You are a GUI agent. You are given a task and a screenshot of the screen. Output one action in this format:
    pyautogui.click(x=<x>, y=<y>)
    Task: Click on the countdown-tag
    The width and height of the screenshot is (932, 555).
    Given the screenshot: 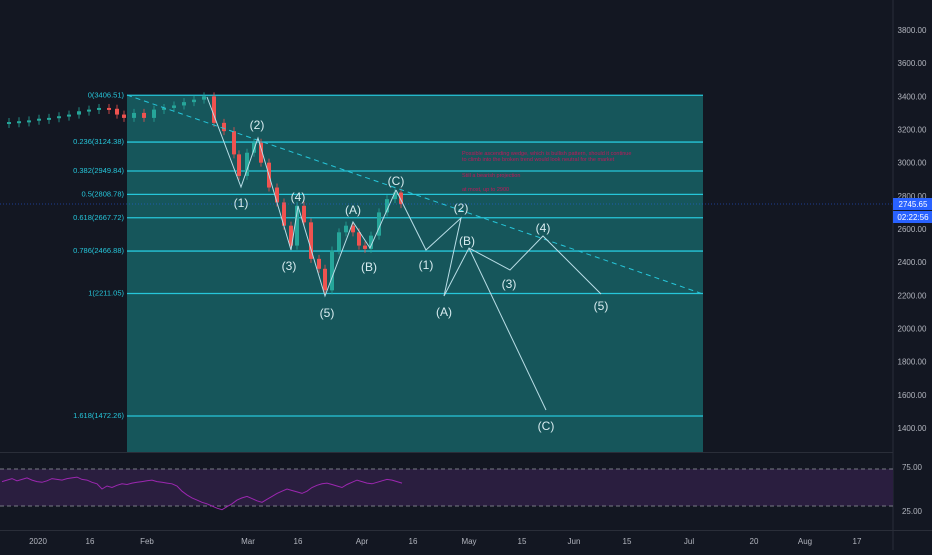 What is the action you would take?
    pyautogui.click(x=912, y=217)
    